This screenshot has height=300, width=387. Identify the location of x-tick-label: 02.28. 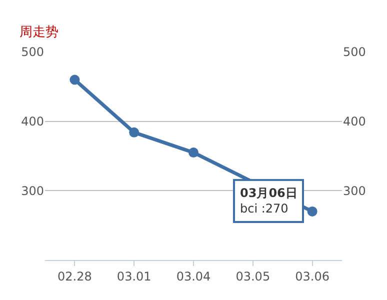
(75, 276).